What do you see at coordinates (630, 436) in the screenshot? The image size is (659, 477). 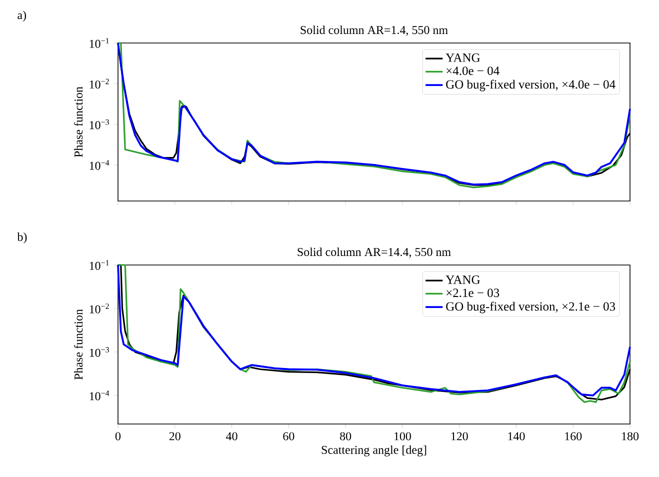 I see `x-tick-label: 180` at bounding box center [630, 436].